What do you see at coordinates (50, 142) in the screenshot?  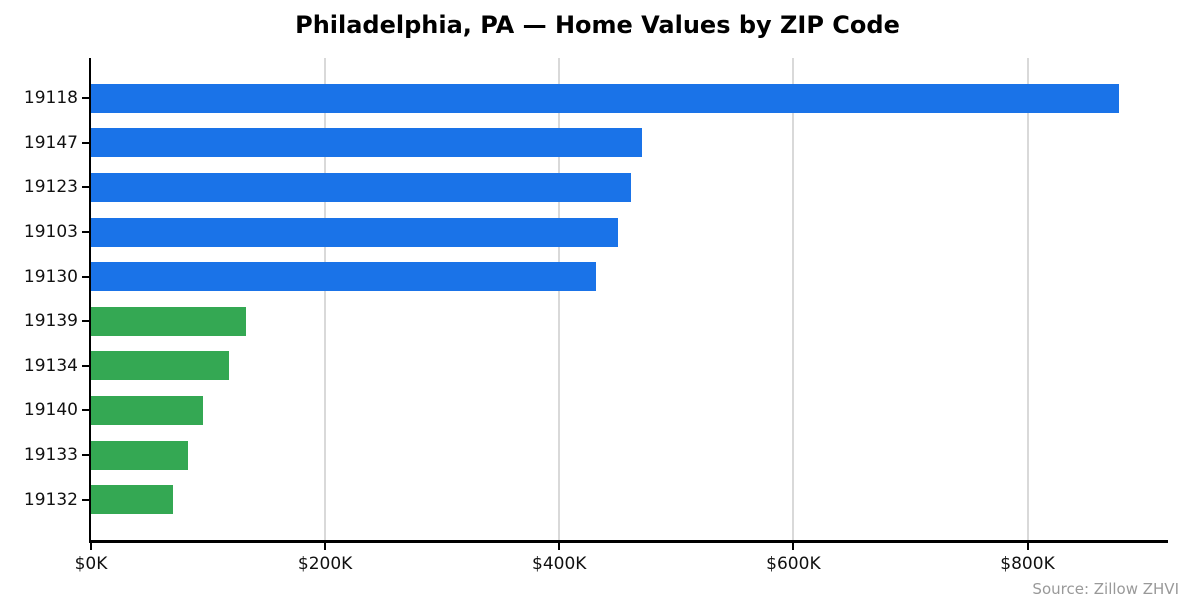 I see `y-tick-label: 19147` at bounding box center [50, 142].